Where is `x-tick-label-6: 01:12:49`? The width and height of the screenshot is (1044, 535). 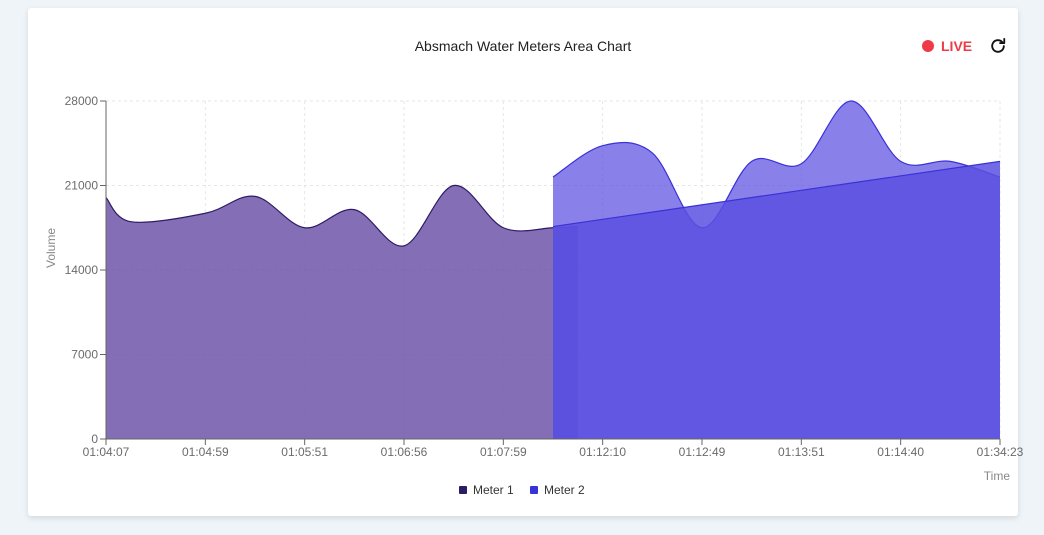
x-tick-label-6: 01:12:49 is located at coordinates (702, 452).